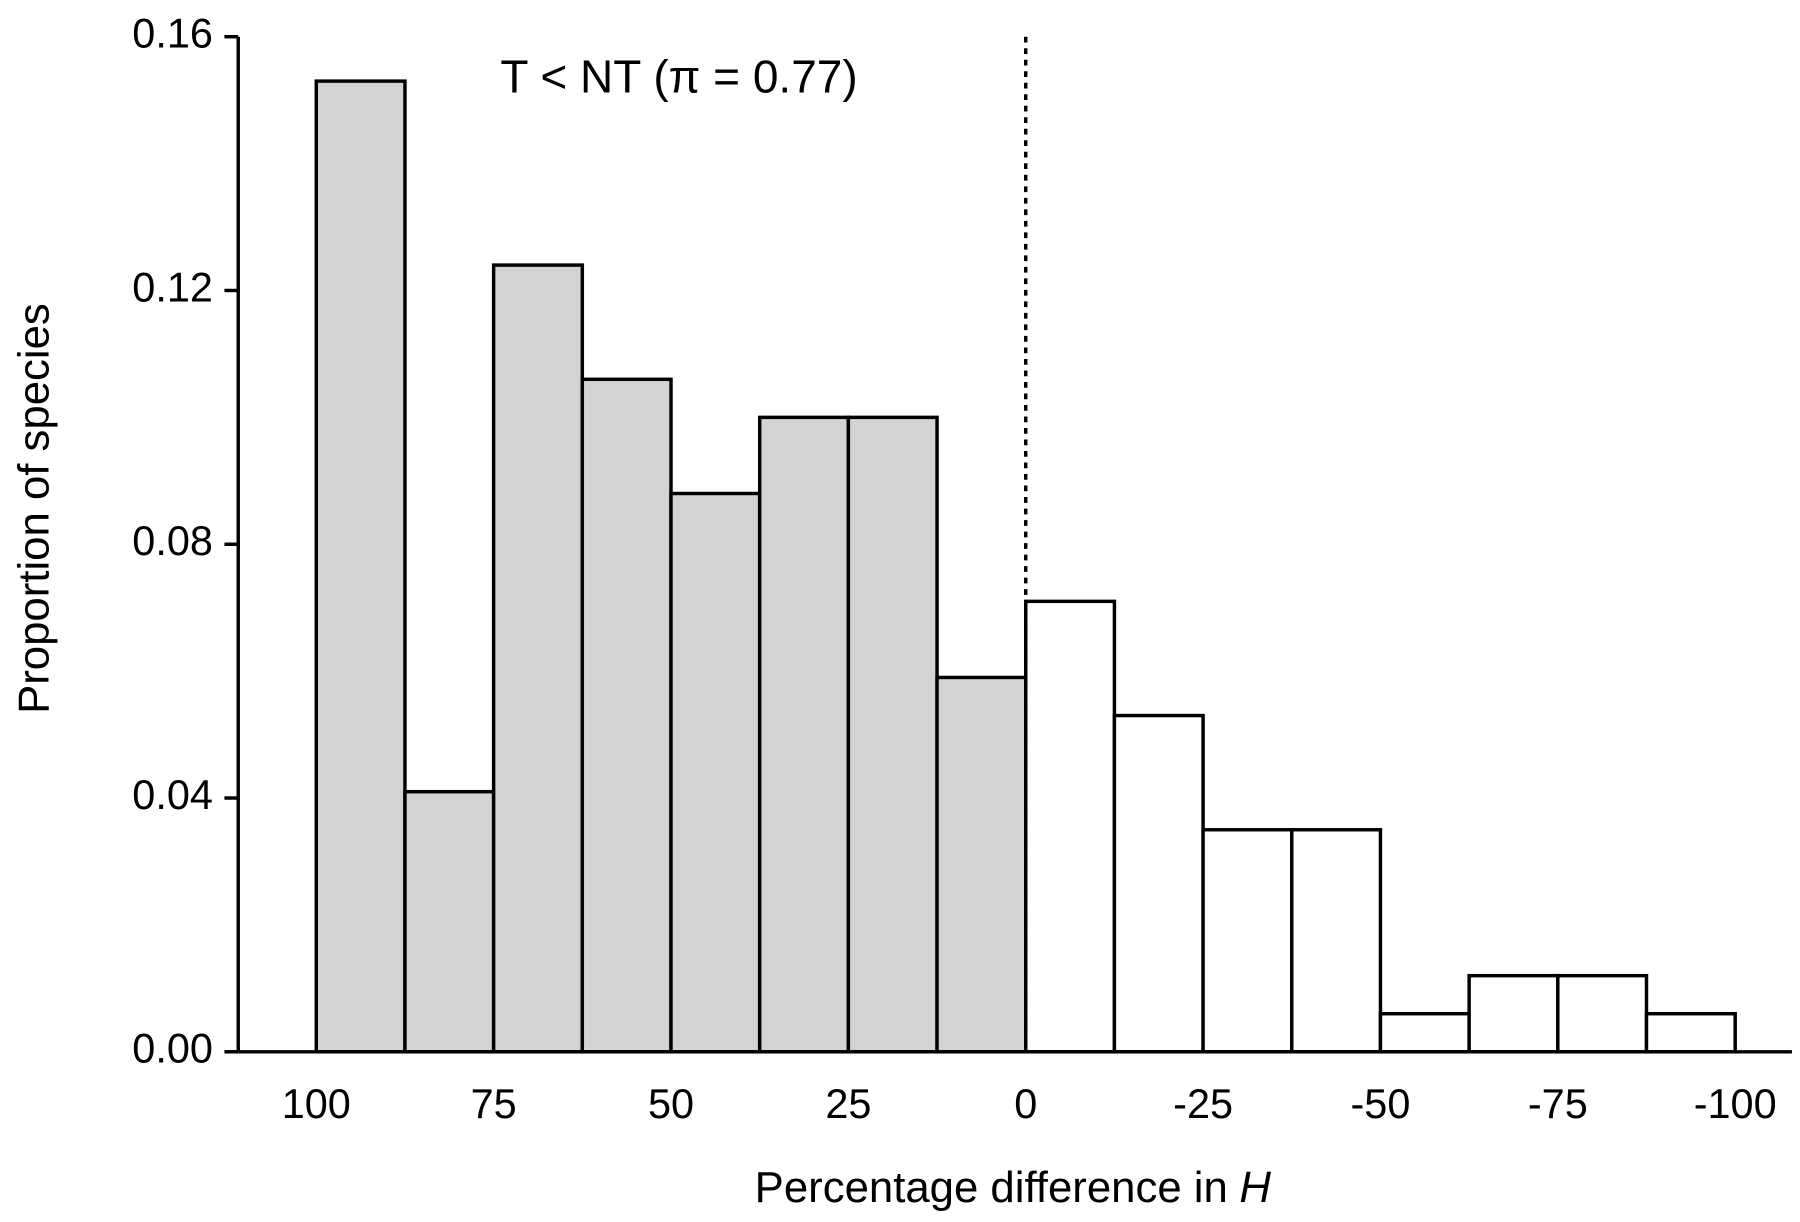 This screenshot has height=1222, width=1800. Describe the element at coordinates (1025, 1103) in the screenshot. I see `x-tick-label: 0` at that location.